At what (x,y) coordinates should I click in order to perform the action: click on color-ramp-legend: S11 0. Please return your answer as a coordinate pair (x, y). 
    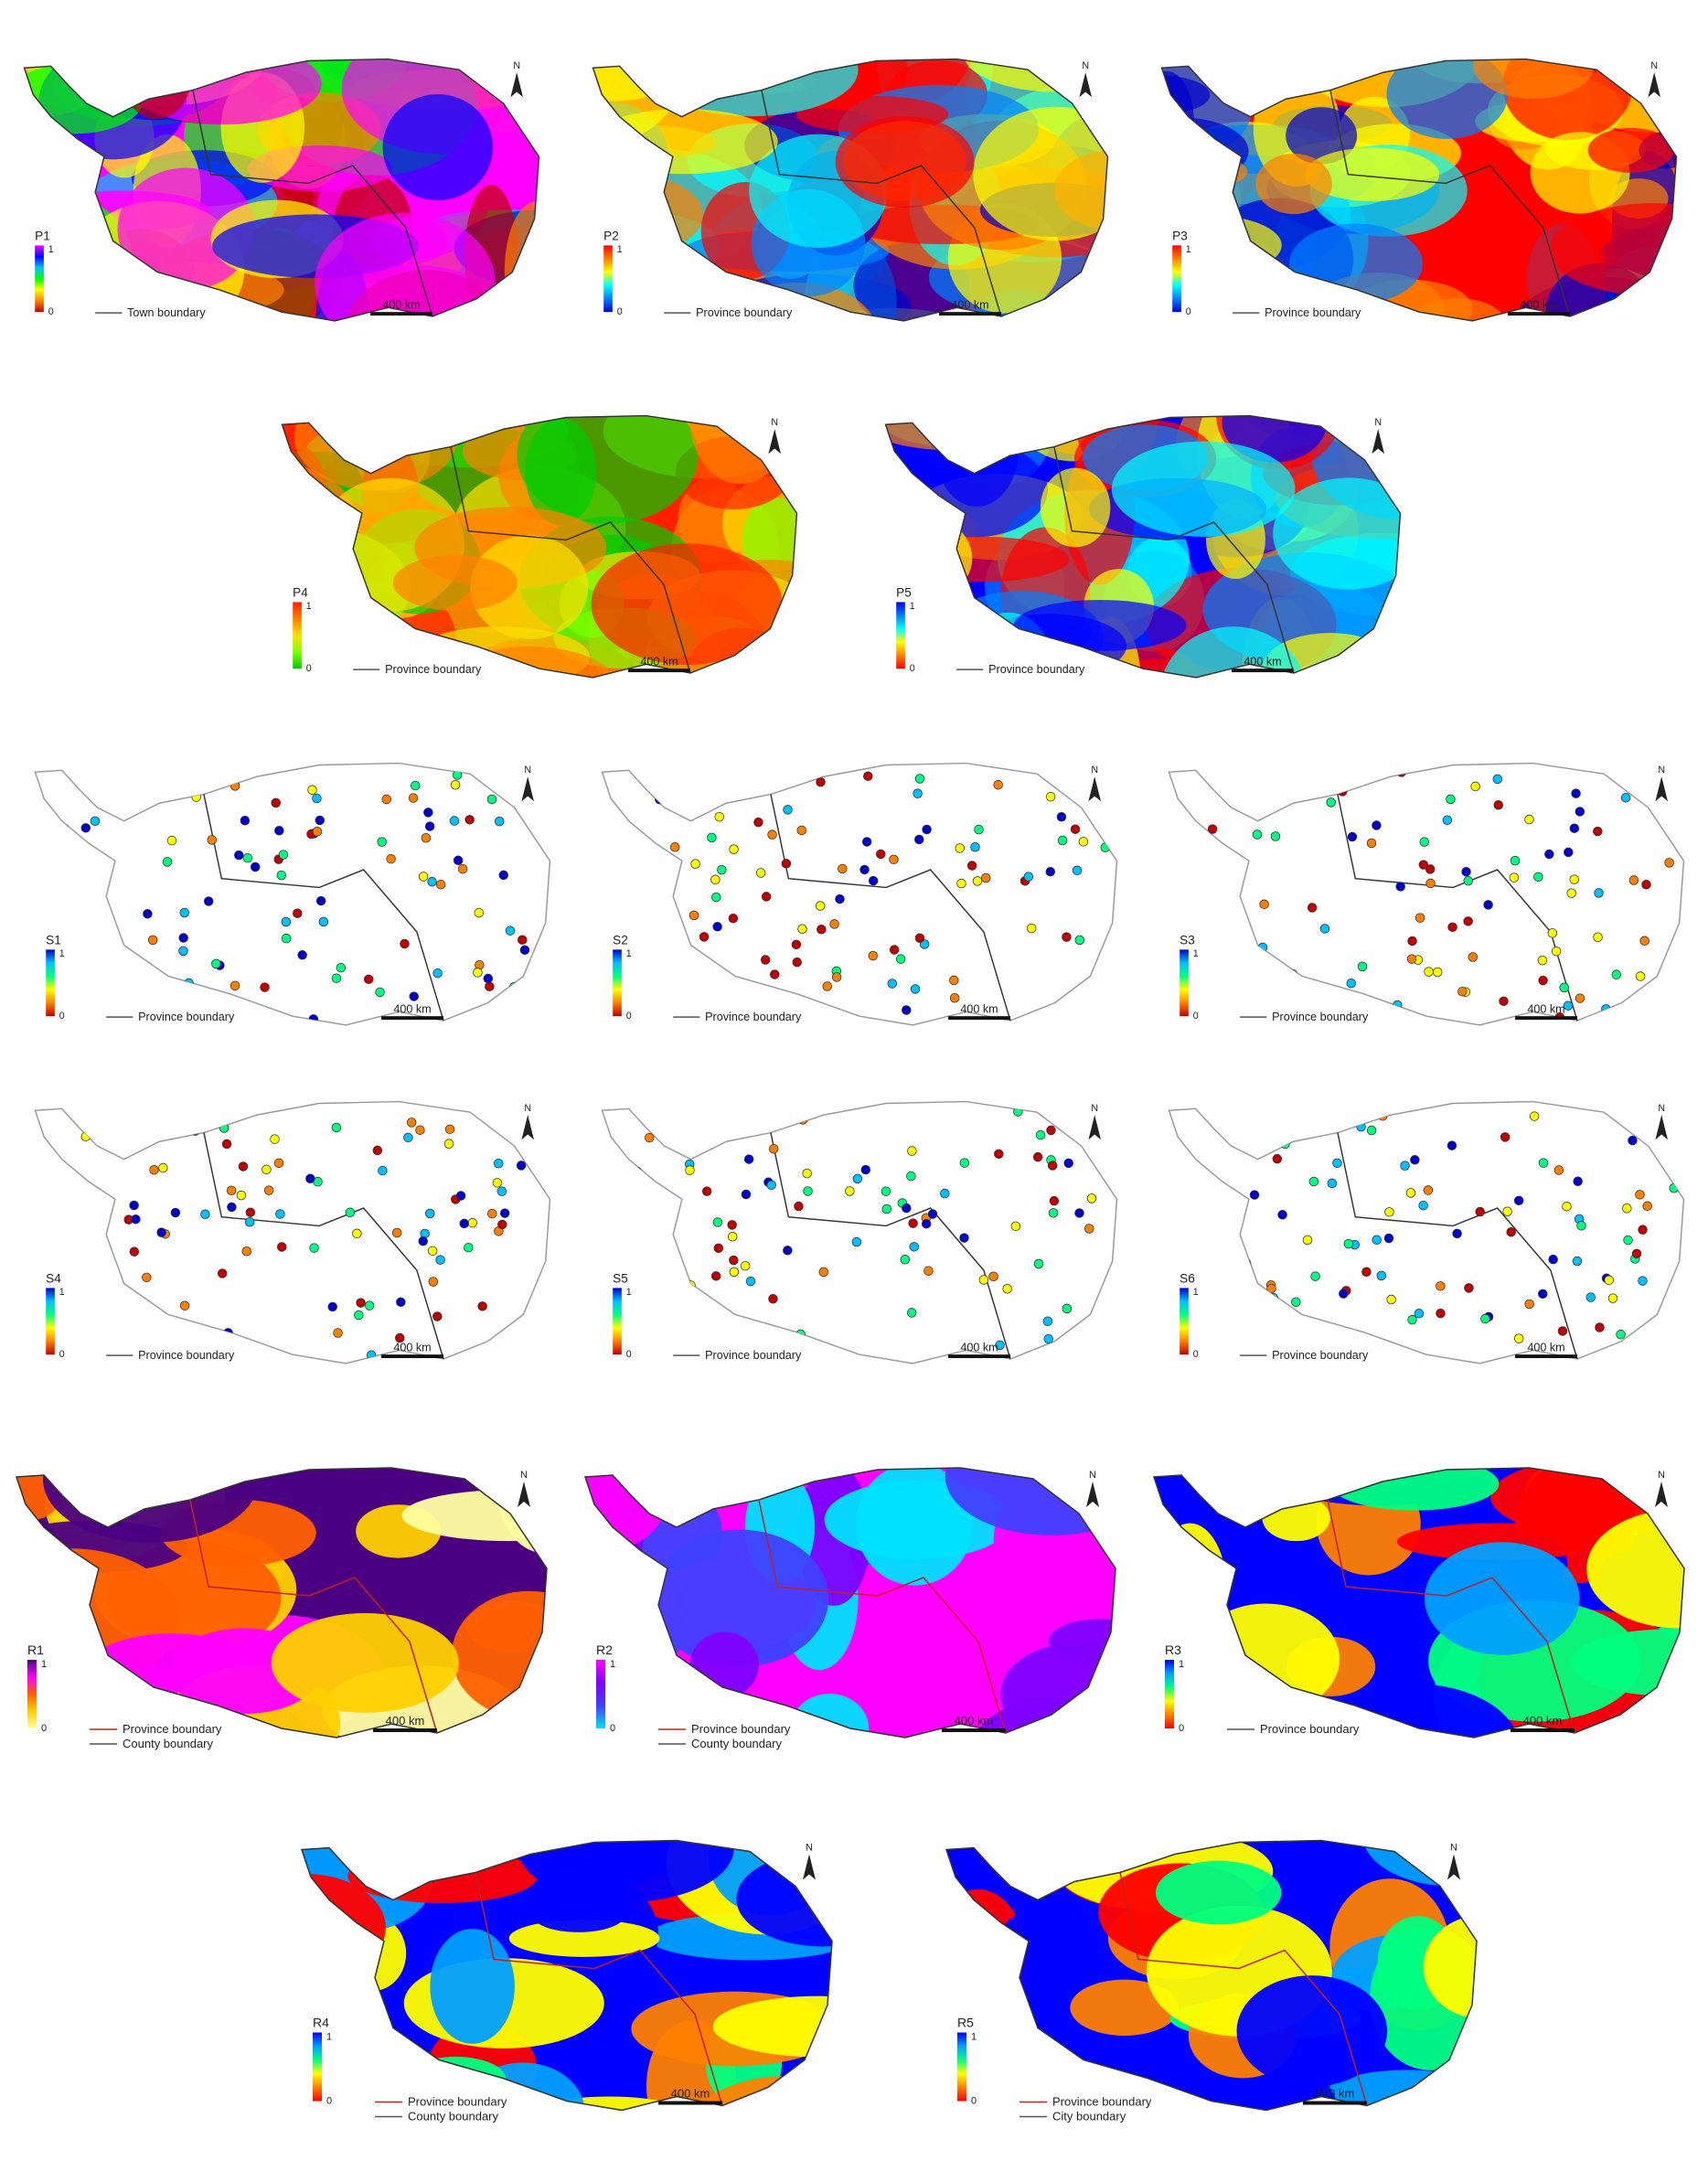
    Looking at the image, I should click on (56, 978).